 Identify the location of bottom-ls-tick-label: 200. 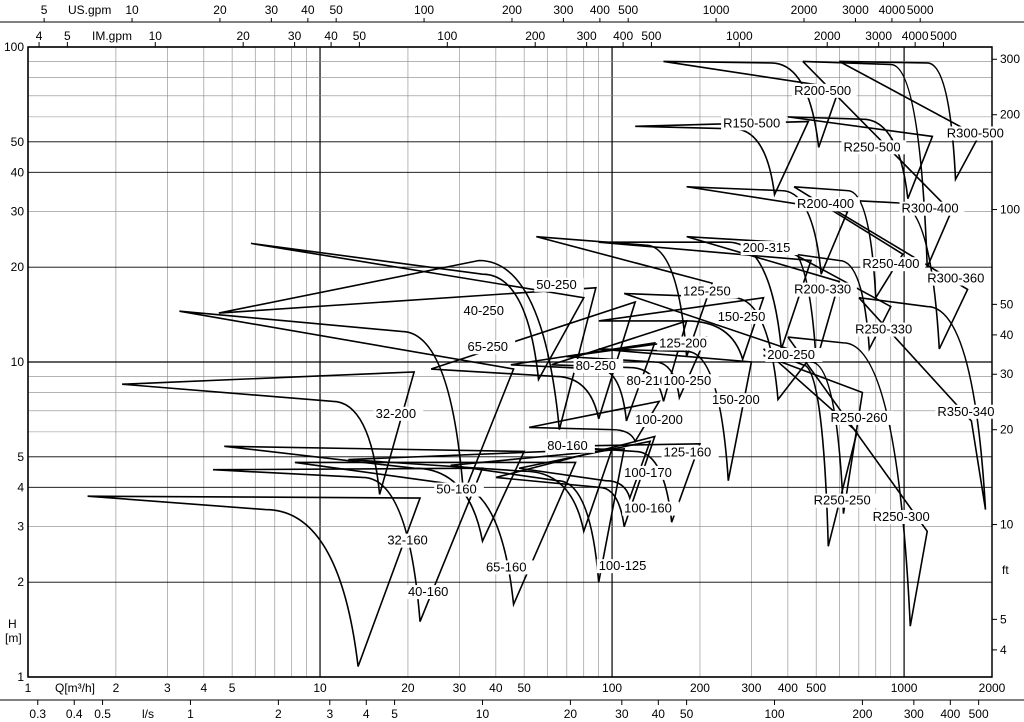
(862, 714).